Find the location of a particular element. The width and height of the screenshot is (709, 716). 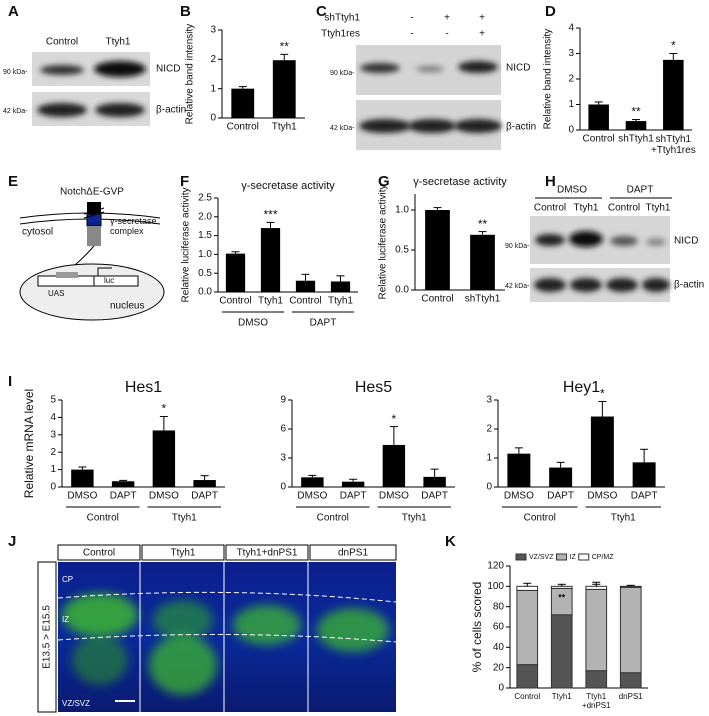

treatment: DMSO is located at coordinates (572, 190).